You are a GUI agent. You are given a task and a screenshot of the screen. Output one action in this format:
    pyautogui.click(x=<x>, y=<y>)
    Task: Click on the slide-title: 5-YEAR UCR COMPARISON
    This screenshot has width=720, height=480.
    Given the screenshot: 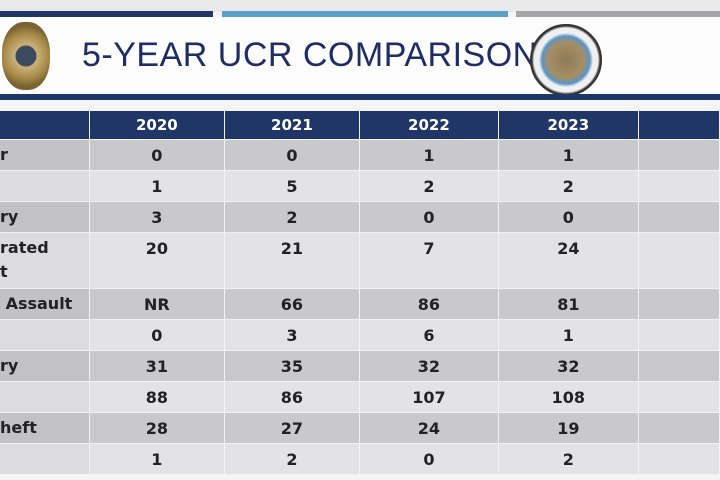 What is the action you would take?
    pyautogui.click(x=310, y=55)
    